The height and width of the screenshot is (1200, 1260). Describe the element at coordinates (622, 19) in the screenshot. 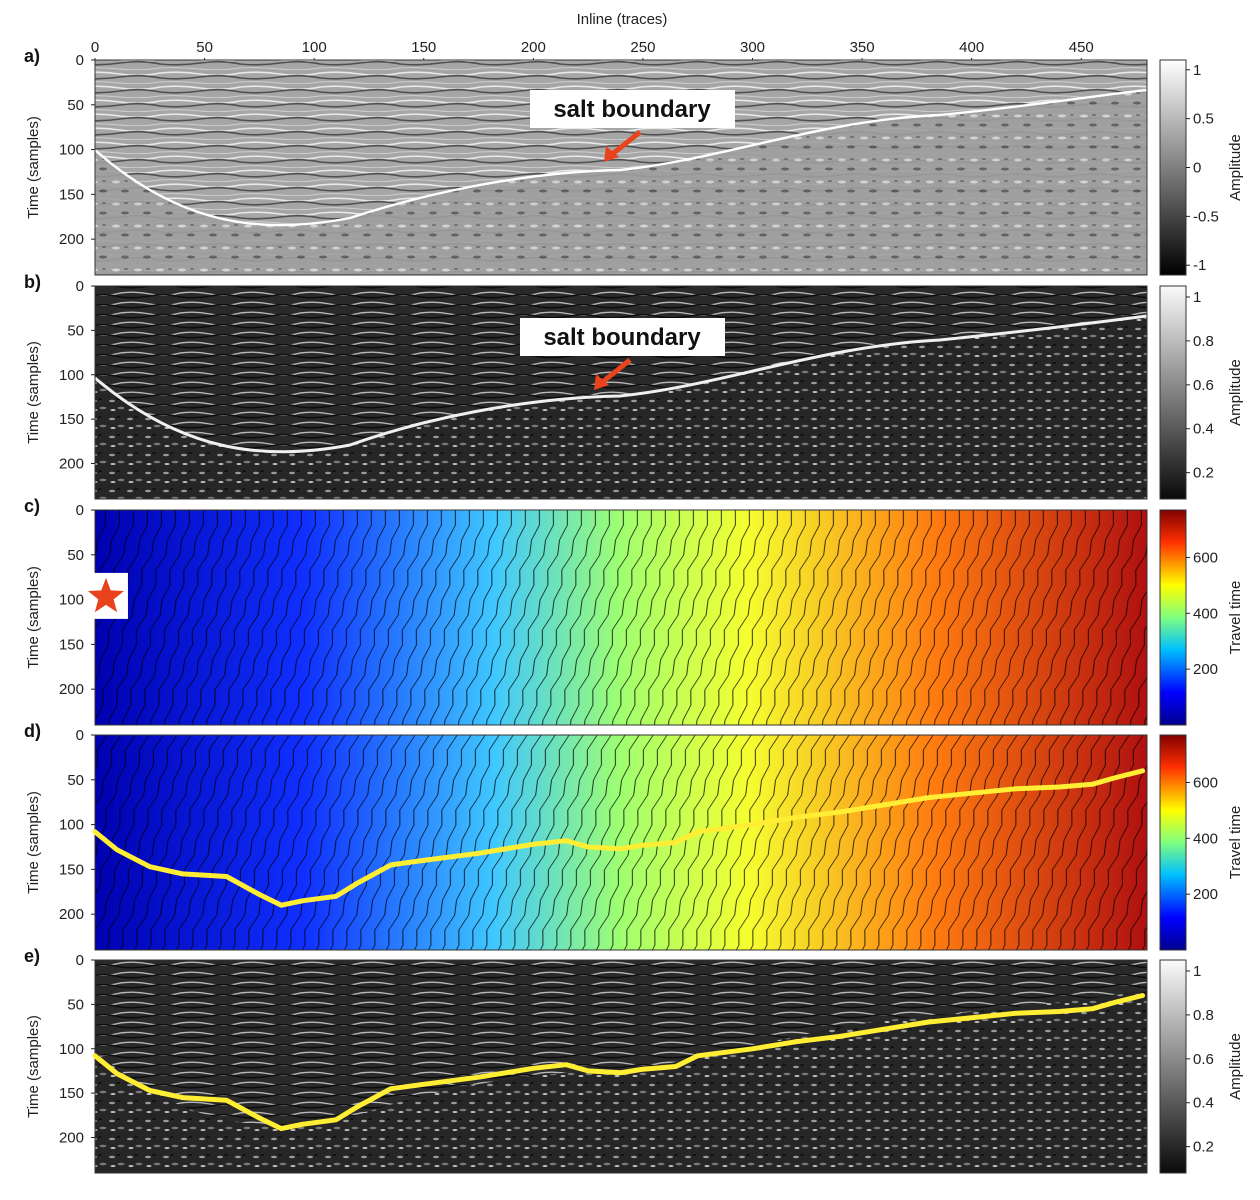

I see `x-axis-title: Inline (traces)` at that location.